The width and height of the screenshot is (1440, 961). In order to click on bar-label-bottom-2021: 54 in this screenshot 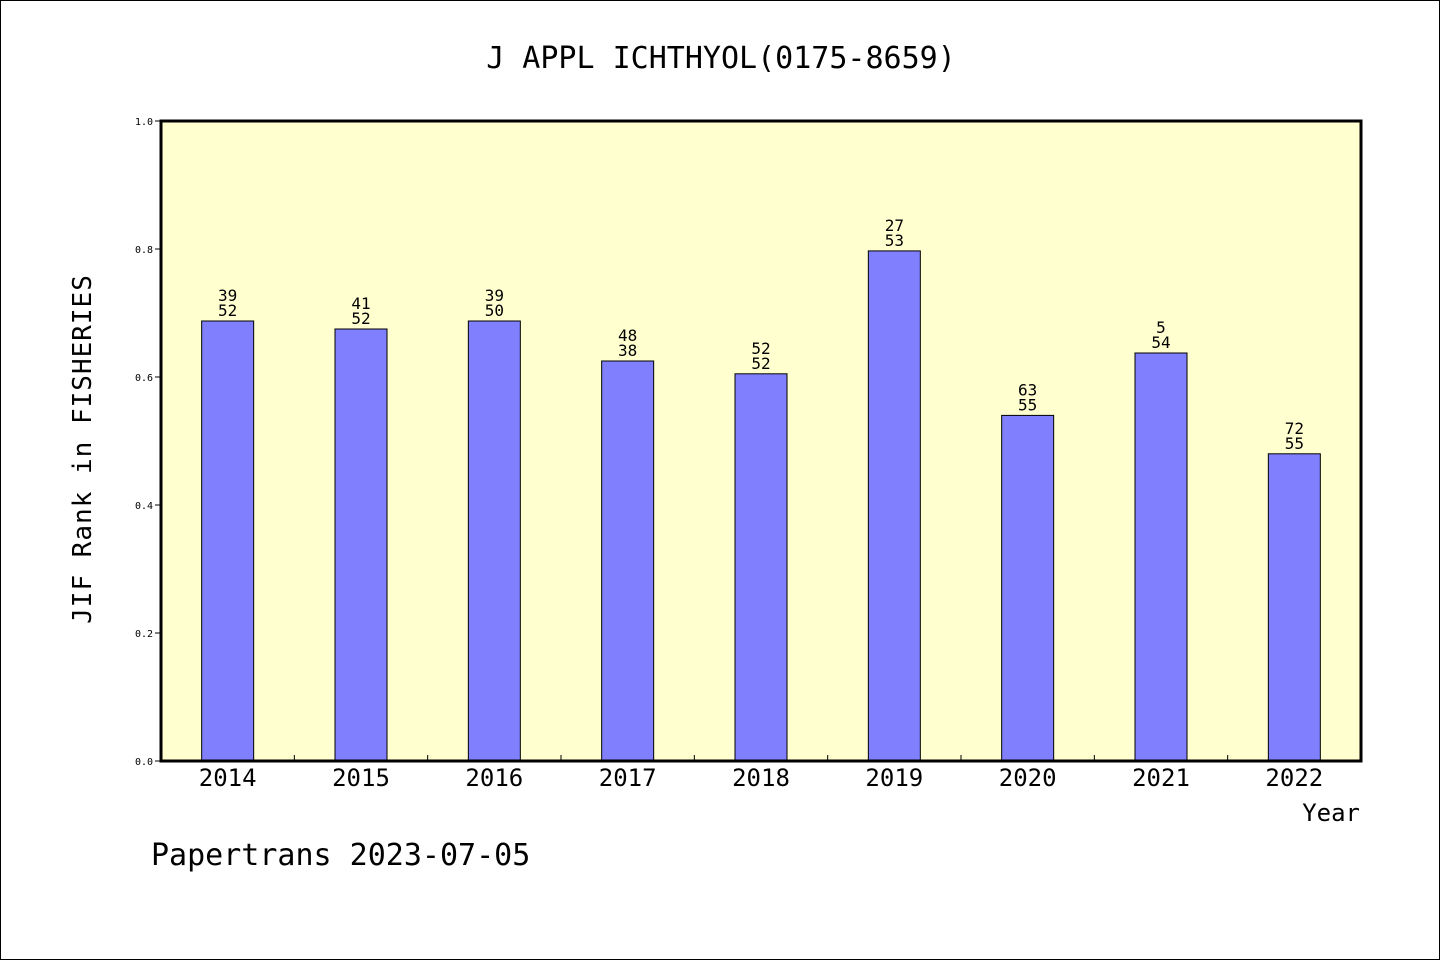, I will do `click(1160, 342)`.